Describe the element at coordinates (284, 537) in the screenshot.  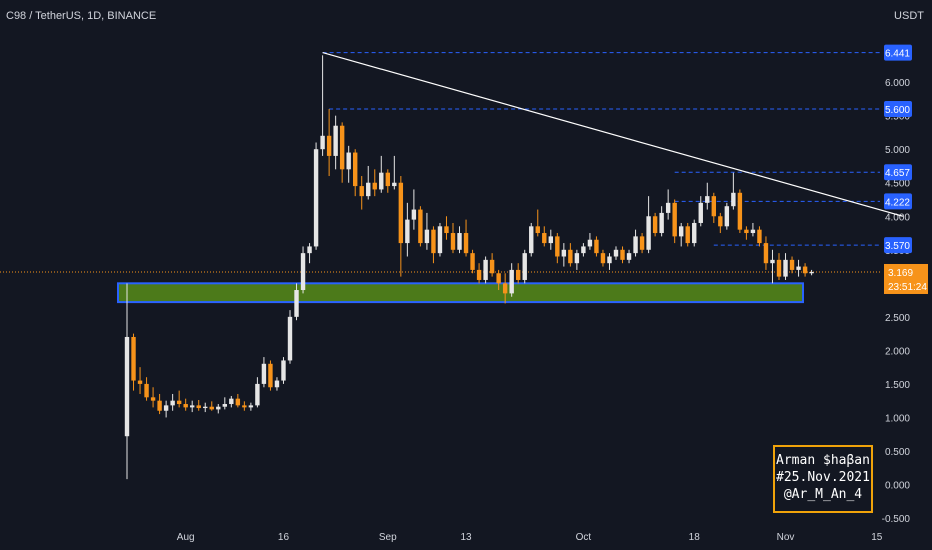
I see `x-tick-label: 16` at that location.